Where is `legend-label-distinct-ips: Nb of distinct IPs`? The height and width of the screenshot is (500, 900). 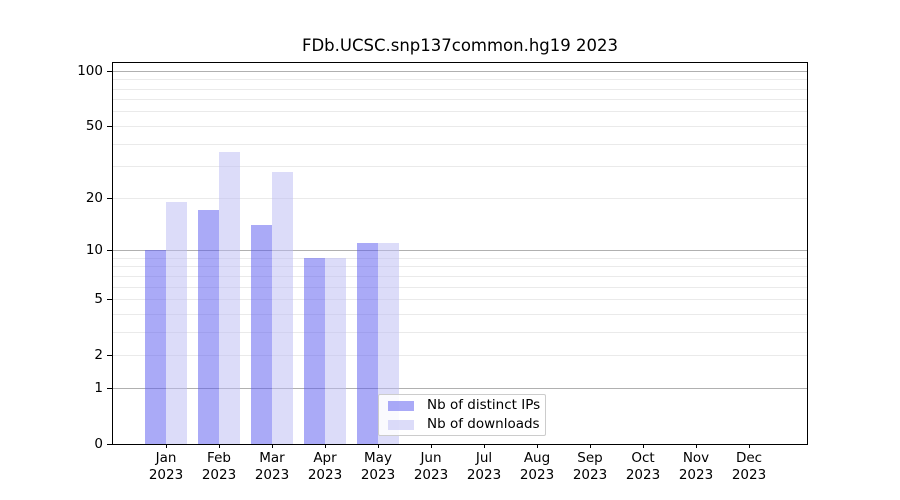
legend-label-distinct-ips: Nb of distinct IPs is located at coordinates (484, 405).